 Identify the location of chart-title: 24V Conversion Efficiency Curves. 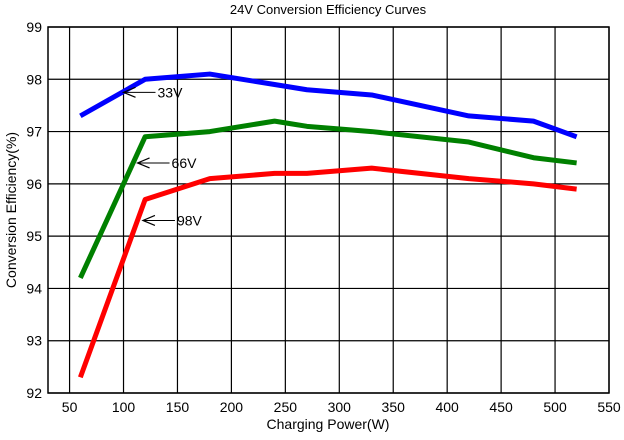
(328, 9).